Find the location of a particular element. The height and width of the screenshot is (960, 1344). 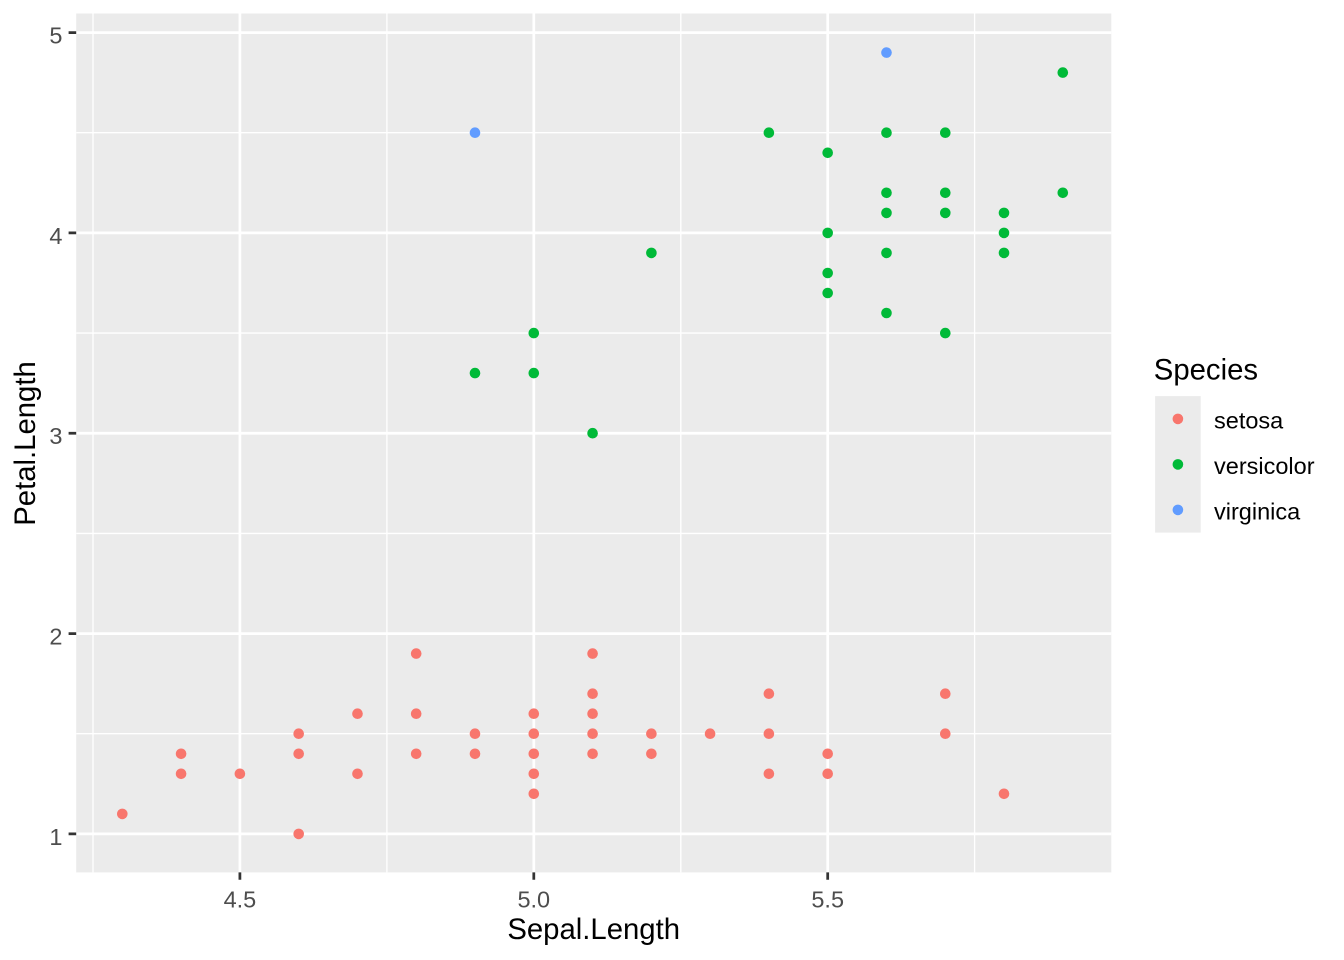

svg-text: 2 is located at coordinates (55, 637).